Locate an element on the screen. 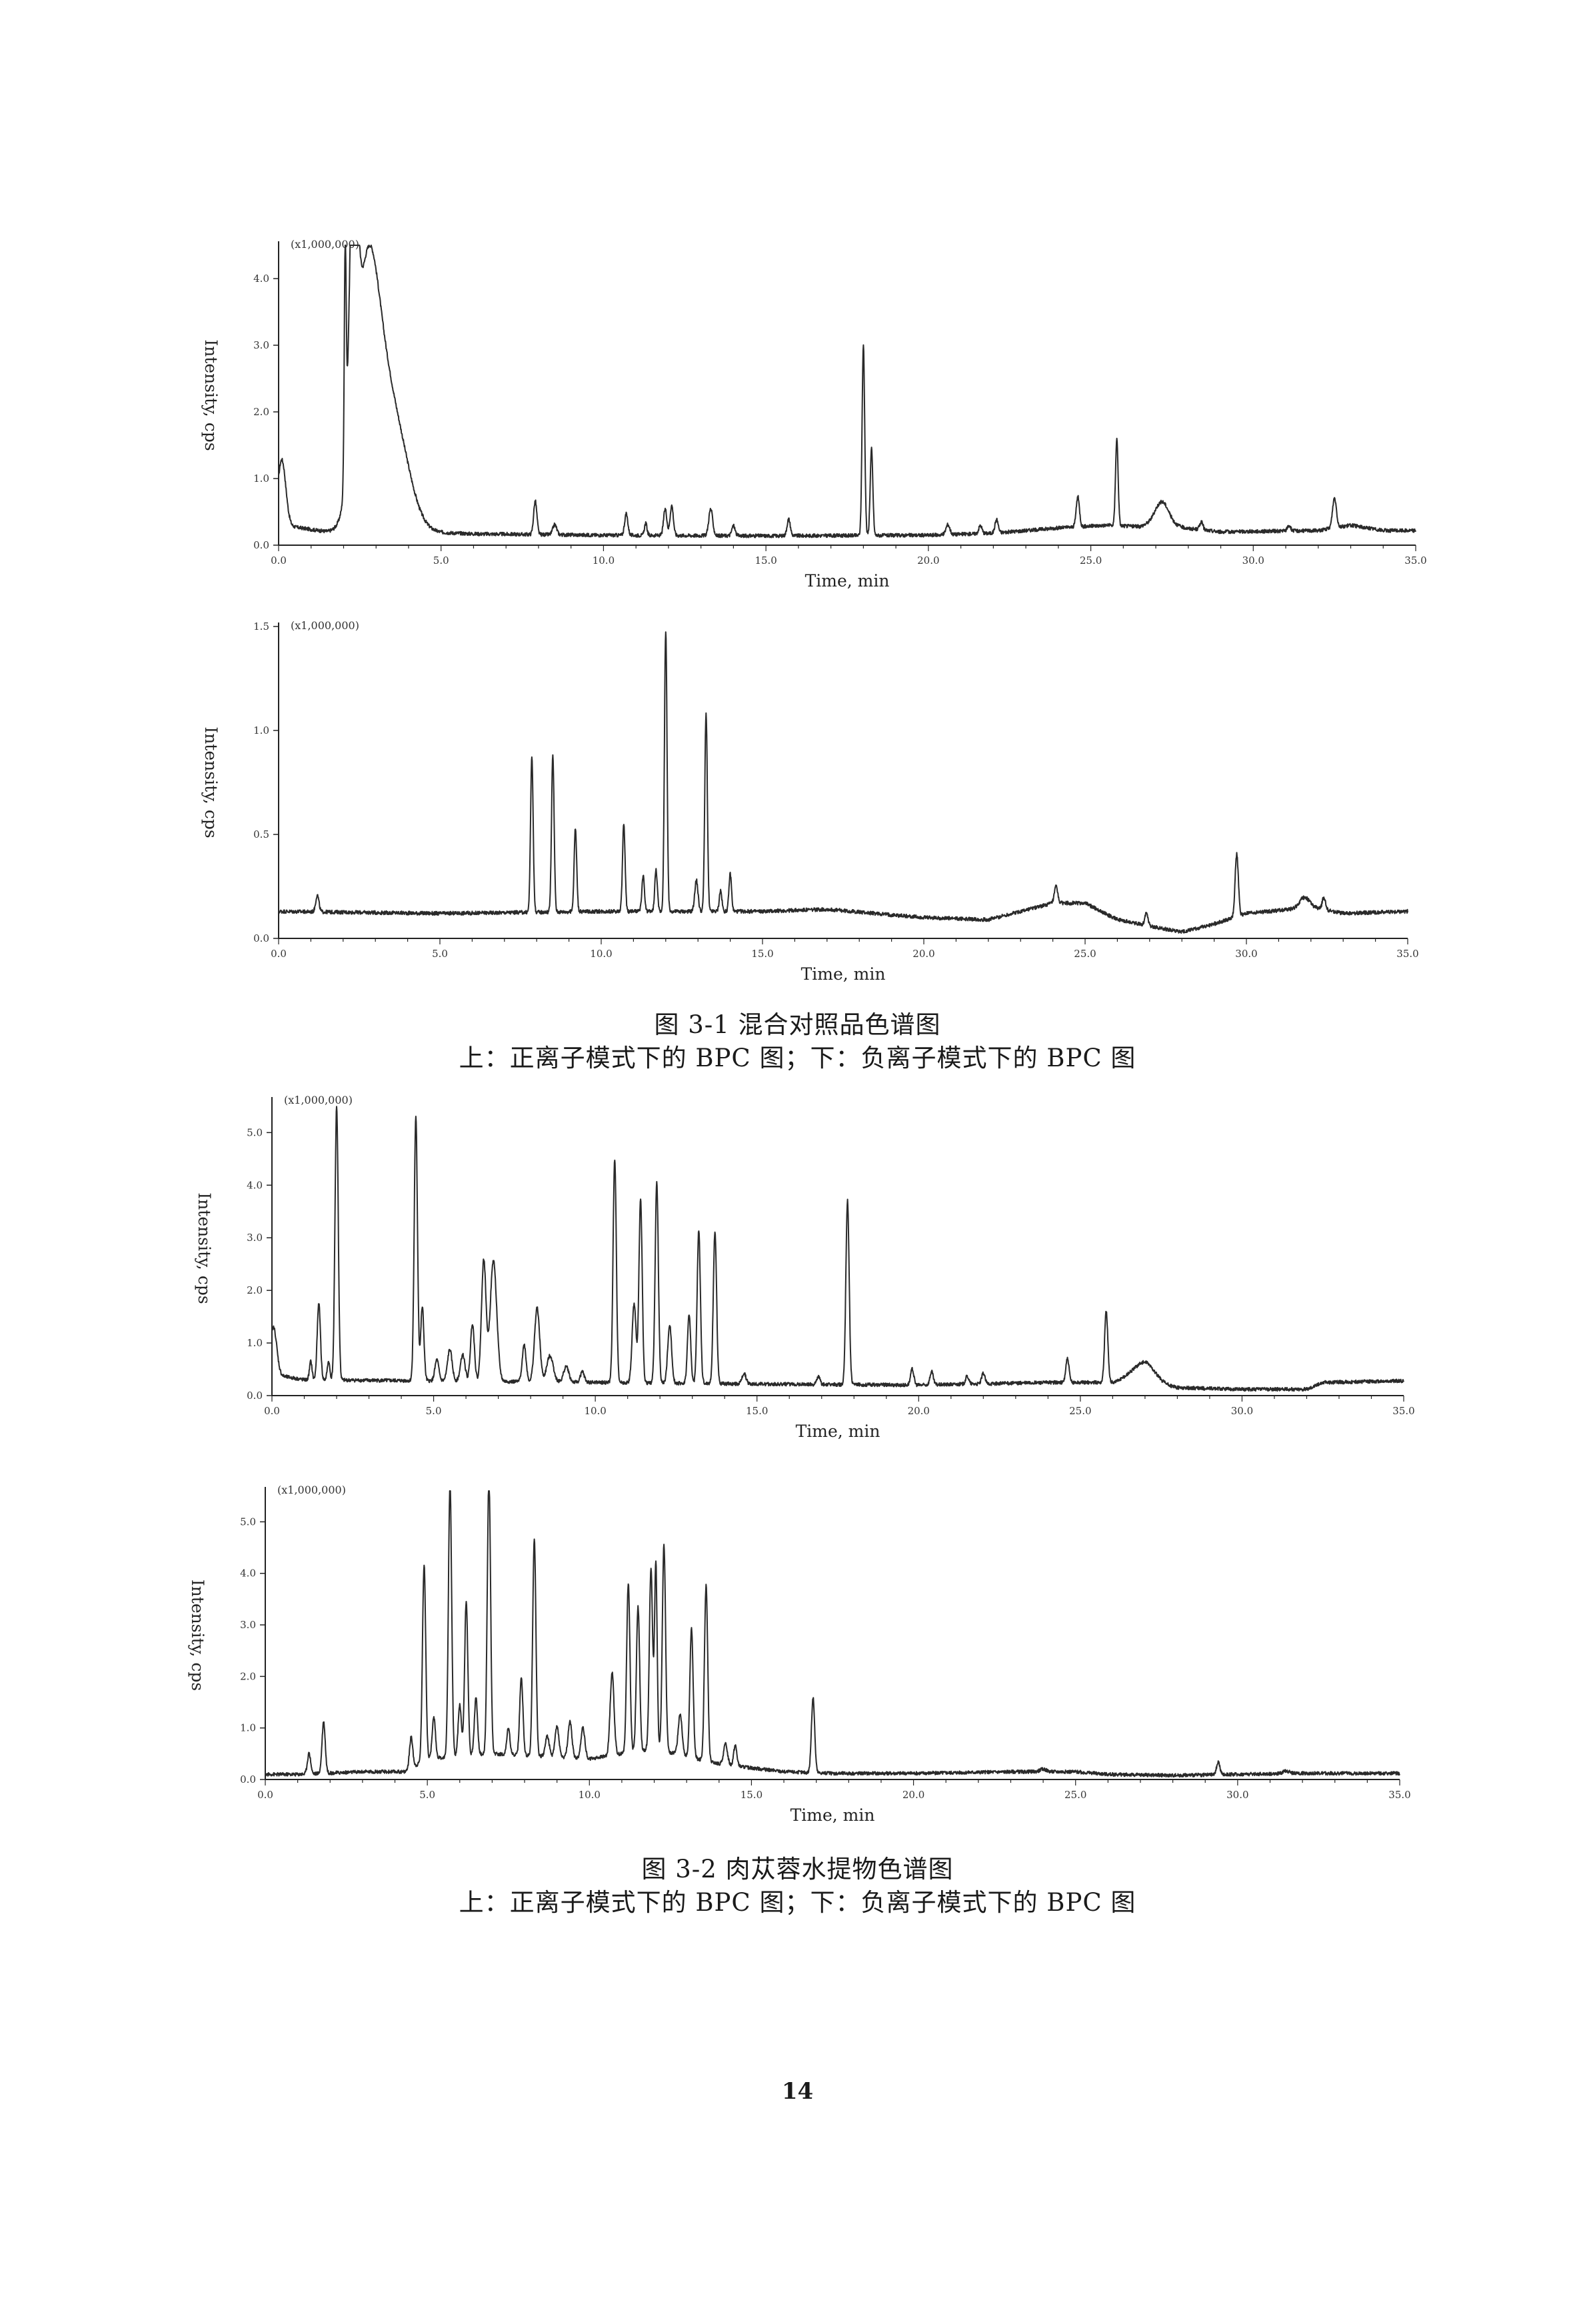 Image resolution: width=1595 pixels, height=2324 pixels. caption-title: 图 3-1 混合对照品色谱图 is located at coordinates (797, 1024).